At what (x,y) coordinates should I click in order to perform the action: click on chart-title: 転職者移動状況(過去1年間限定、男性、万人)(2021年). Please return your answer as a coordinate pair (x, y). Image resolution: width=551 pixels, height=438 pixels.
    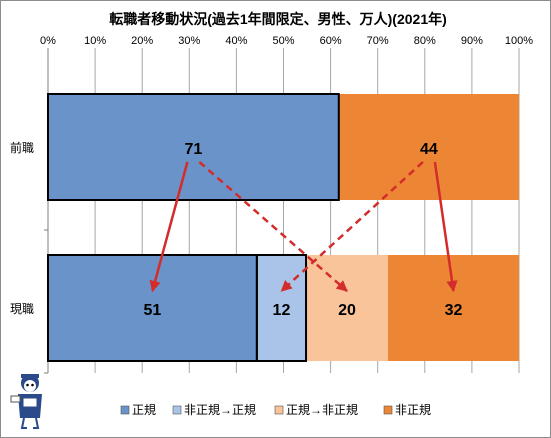
    Looking at the image, I should click on (278, 19).